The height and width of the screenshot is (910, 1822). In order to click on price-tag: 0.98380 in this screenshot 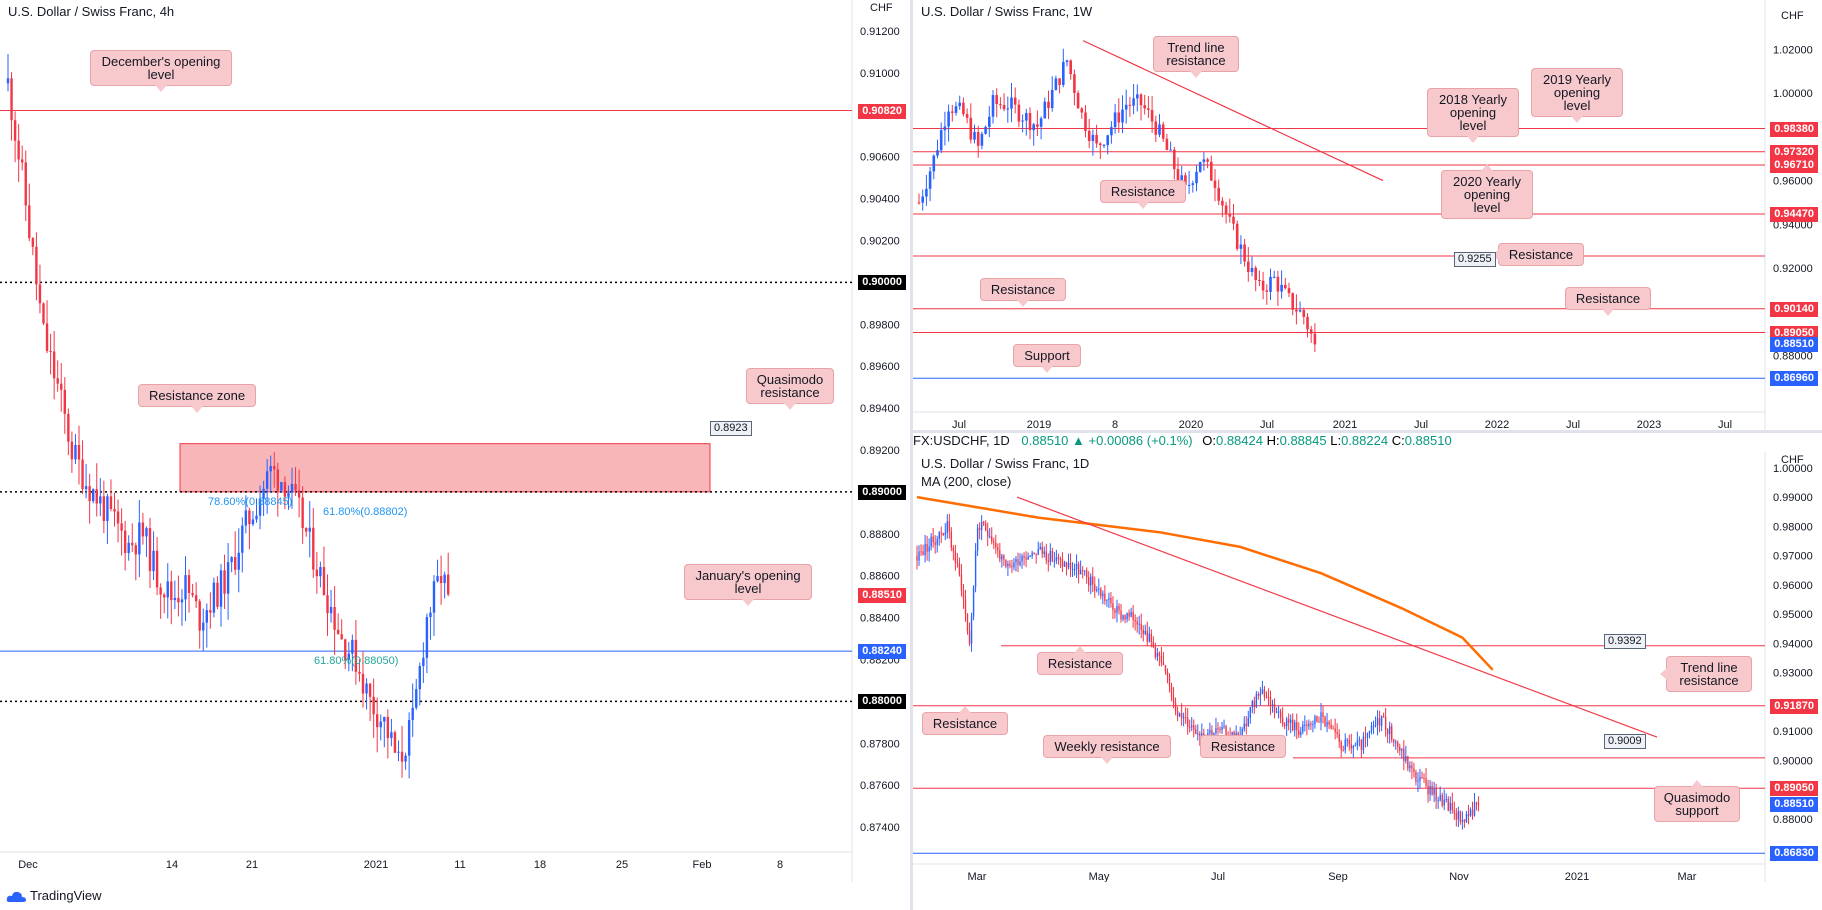, I will do `click(1794, 129)`.